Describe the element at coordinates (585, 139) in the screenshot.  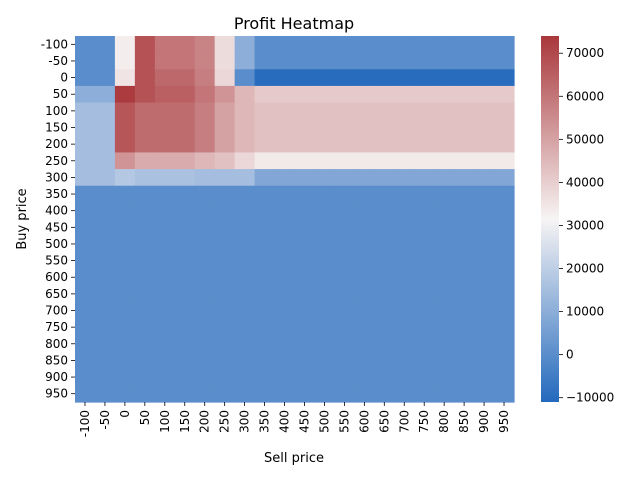
I see `colorbar-tick-label: 50000` at that location.